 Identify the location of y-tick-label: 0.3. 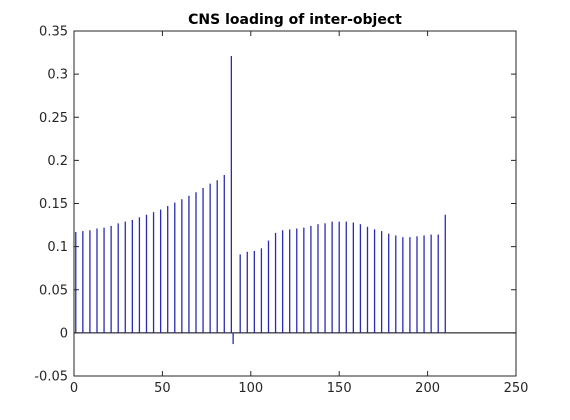
(57, 75).